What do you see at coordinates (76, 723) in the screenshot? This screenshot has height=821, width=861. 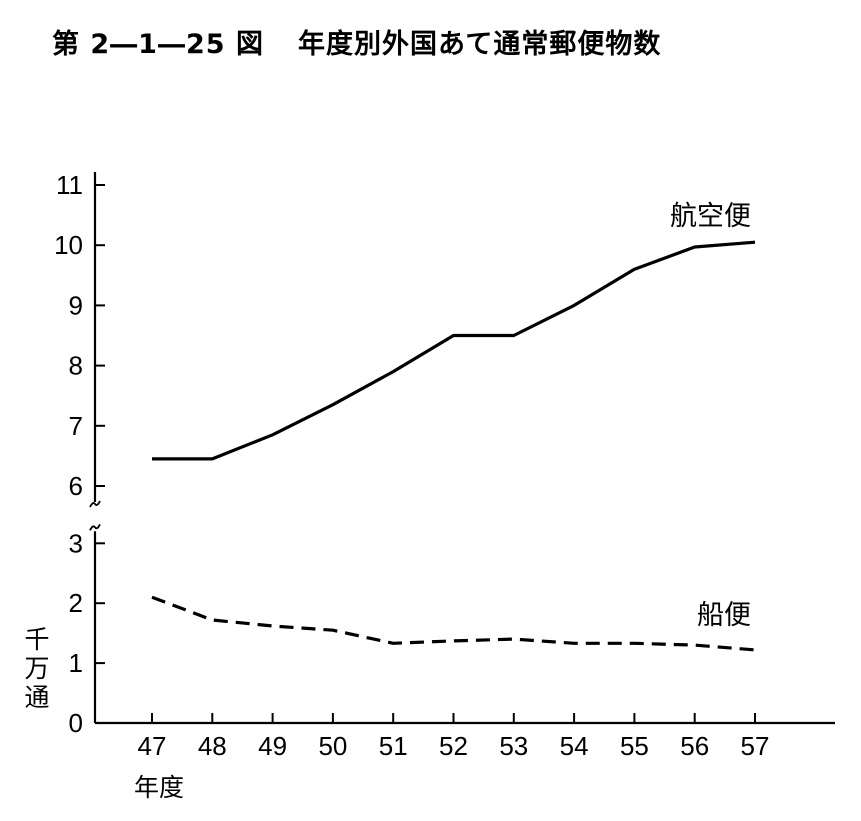 I see `y-tick-label: 0` at bounding box center [76, 723].